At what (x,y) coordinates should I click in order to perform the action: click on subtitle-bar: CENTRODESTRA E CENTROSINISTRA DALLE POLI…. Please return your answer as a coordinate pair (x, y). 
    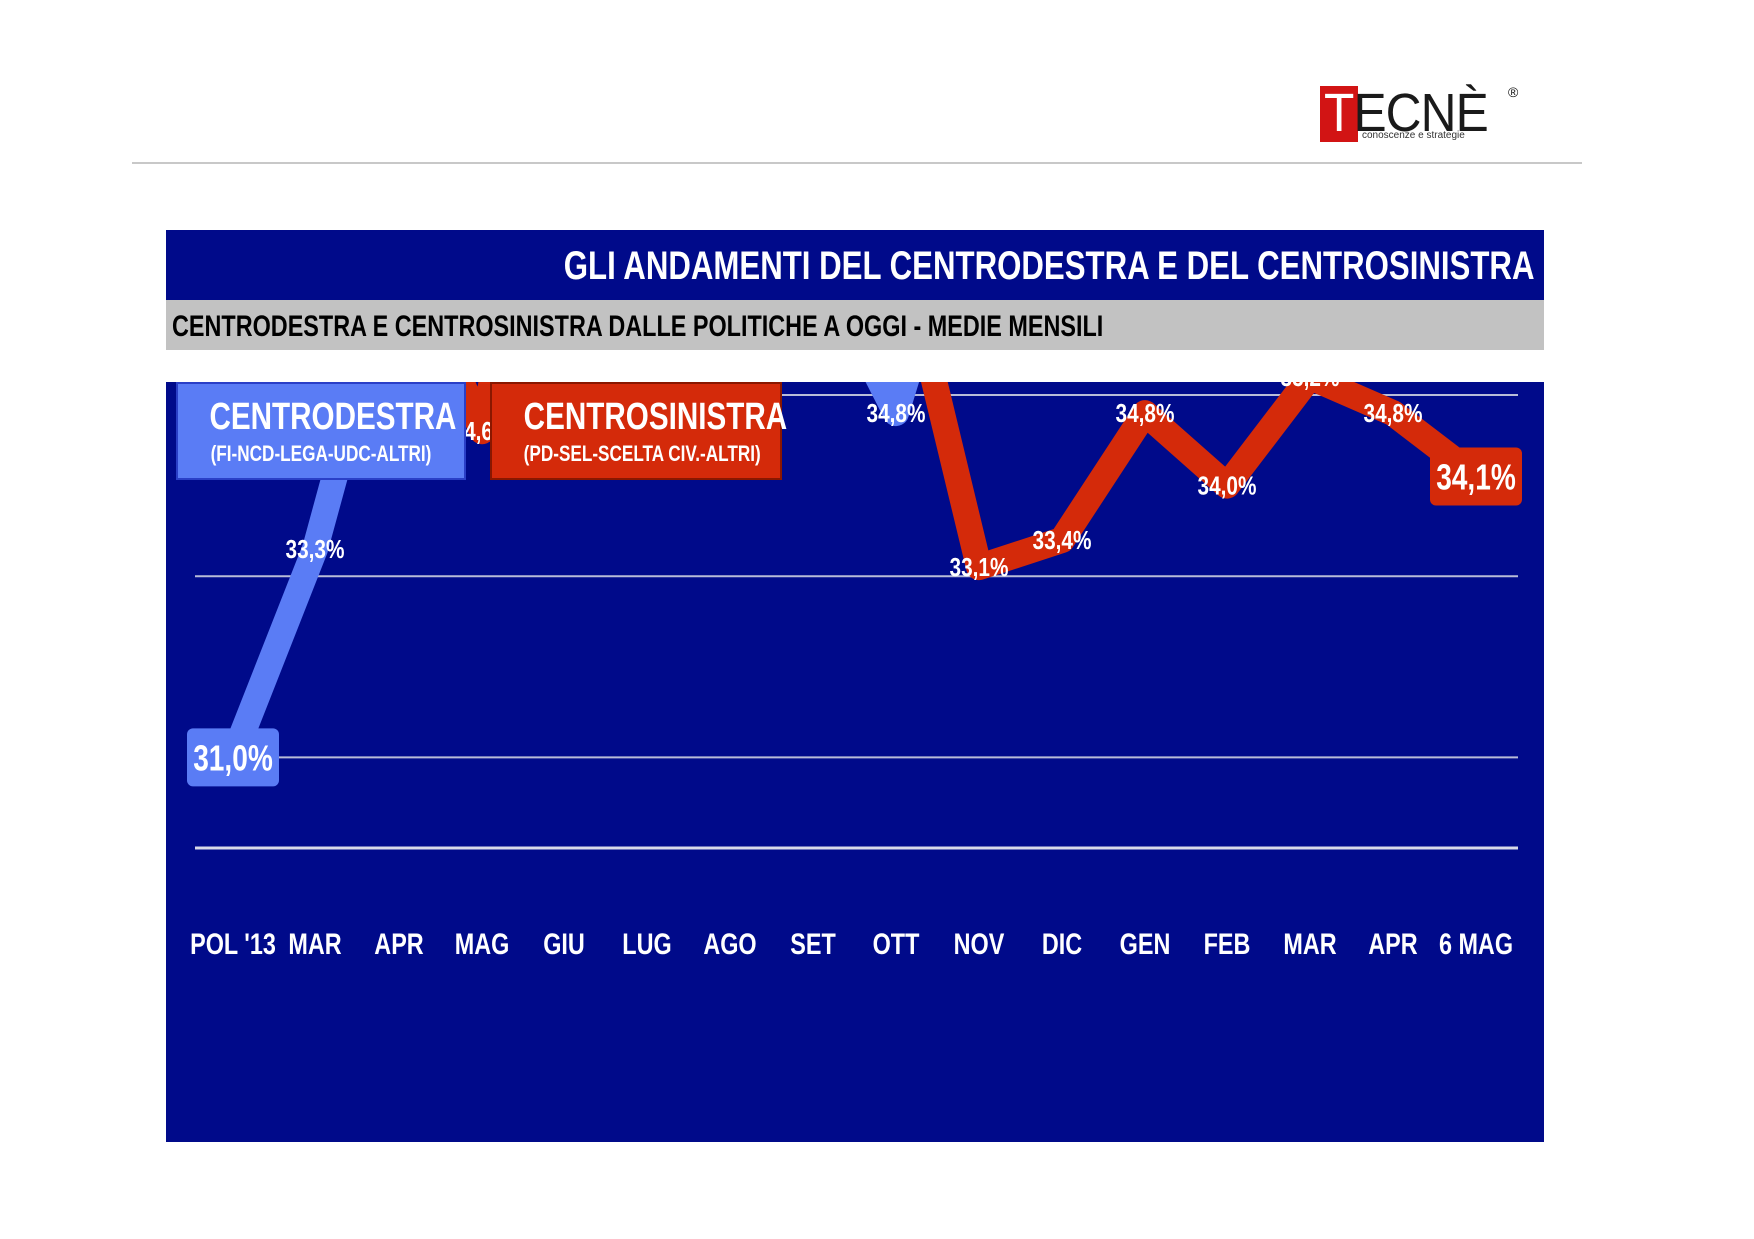
    Looking at the image, I should click on (855, 325).